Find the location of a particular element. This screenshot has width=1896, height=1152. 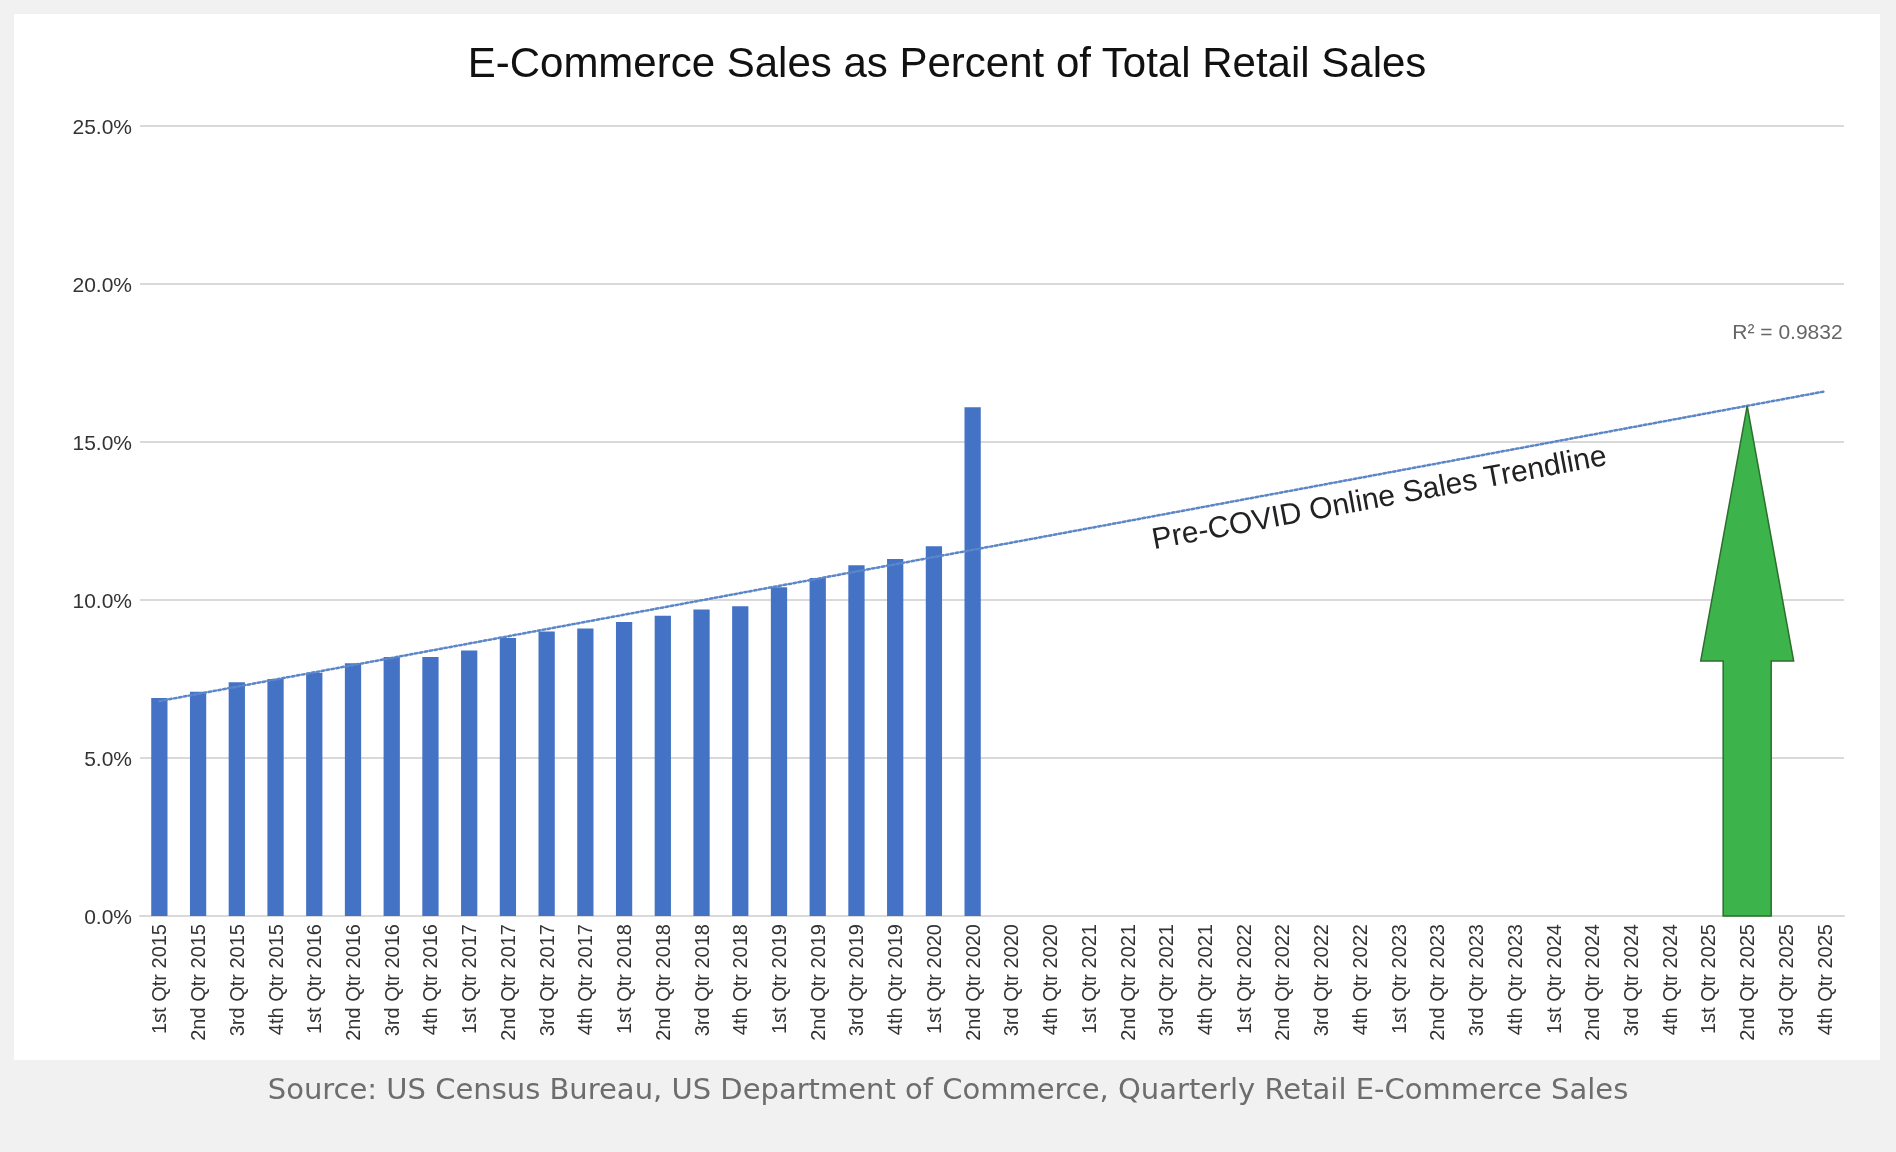

x-tick-label: 2nd Qtr 2022 is located at coordinates (1282, 982).